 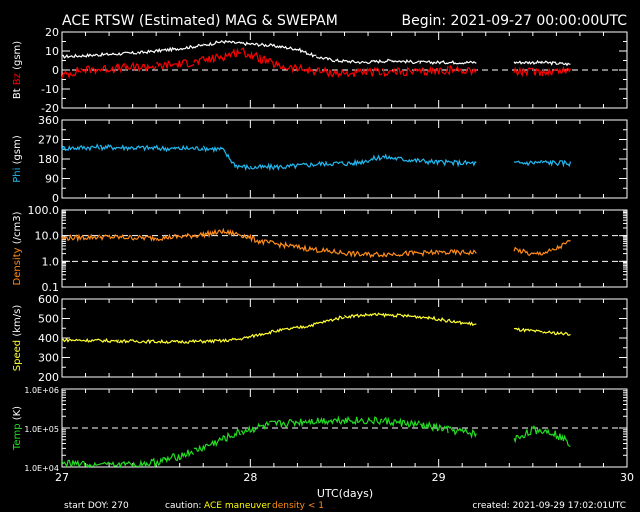 I want to click on temp-y-tick-label: 1.0E+06, so click(x=41, y=390).